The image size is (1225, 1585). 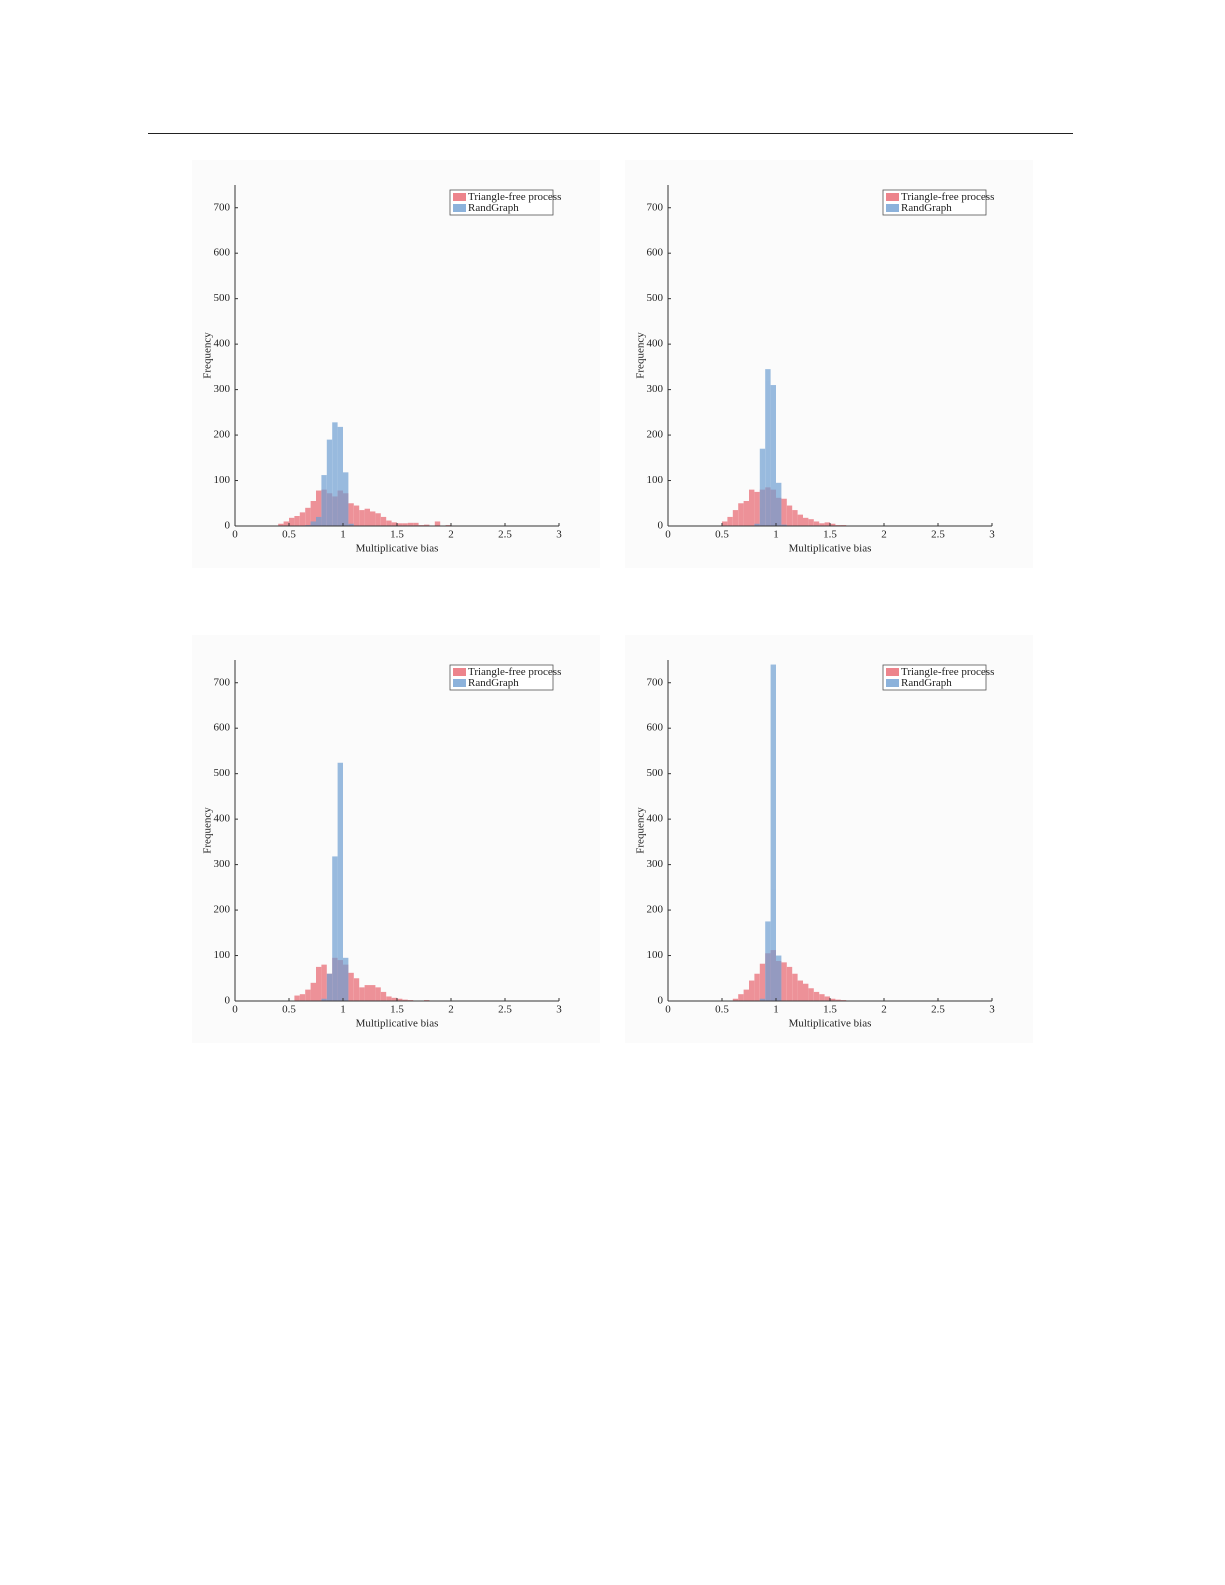 What do you see at coordinates (222, 253) in the screenshot?
I see `y-tick-label: 600` at bounding box center [222, 253].